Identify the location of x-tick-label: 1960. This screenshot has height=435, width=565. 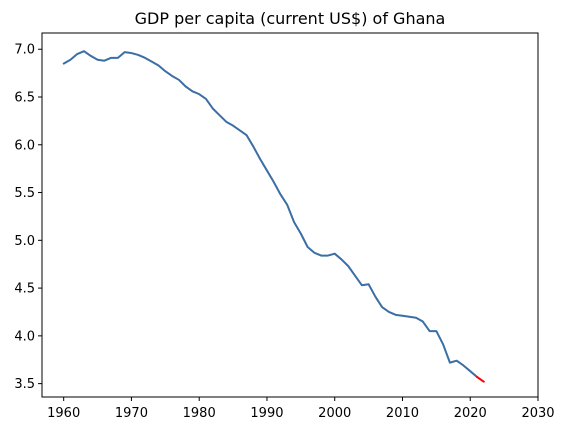
(63, 413).